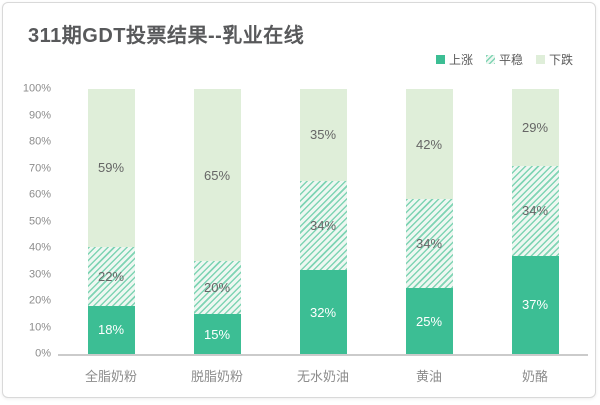 The image size is (600, 405). Describe the element at coordinates (560, 60) in the screenshot. I see `legend-label-fall: 下跌` at that location.